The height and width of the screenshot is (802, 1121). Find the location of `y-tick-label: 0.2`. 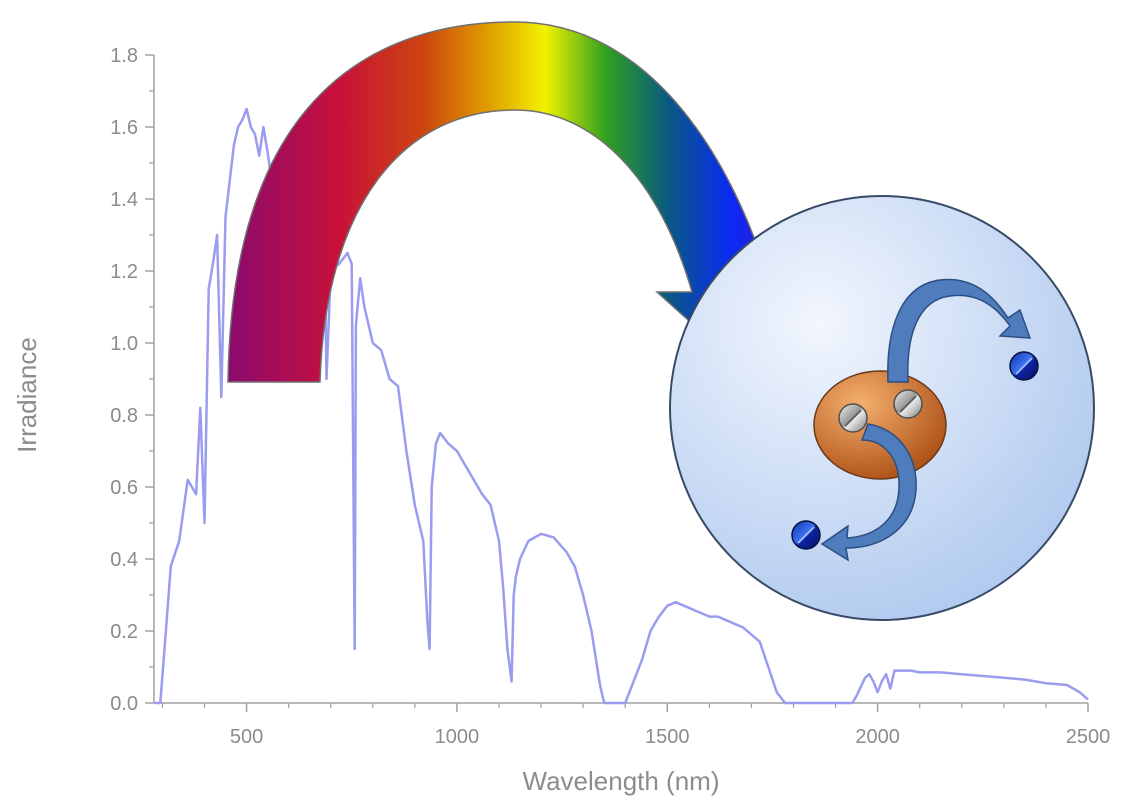

y-tick-label: 0.2 is located at coordinates (124, 632).